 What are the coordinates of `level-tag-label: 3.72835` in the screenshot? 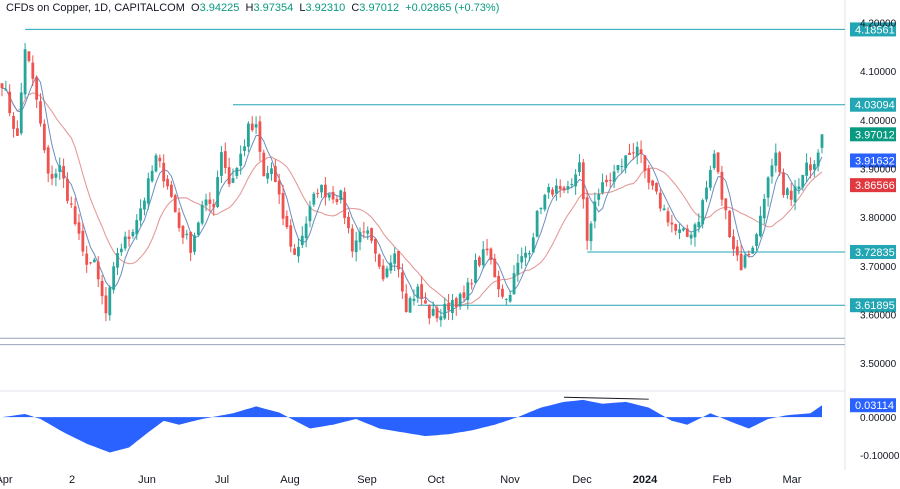 It's located at (875, 253).